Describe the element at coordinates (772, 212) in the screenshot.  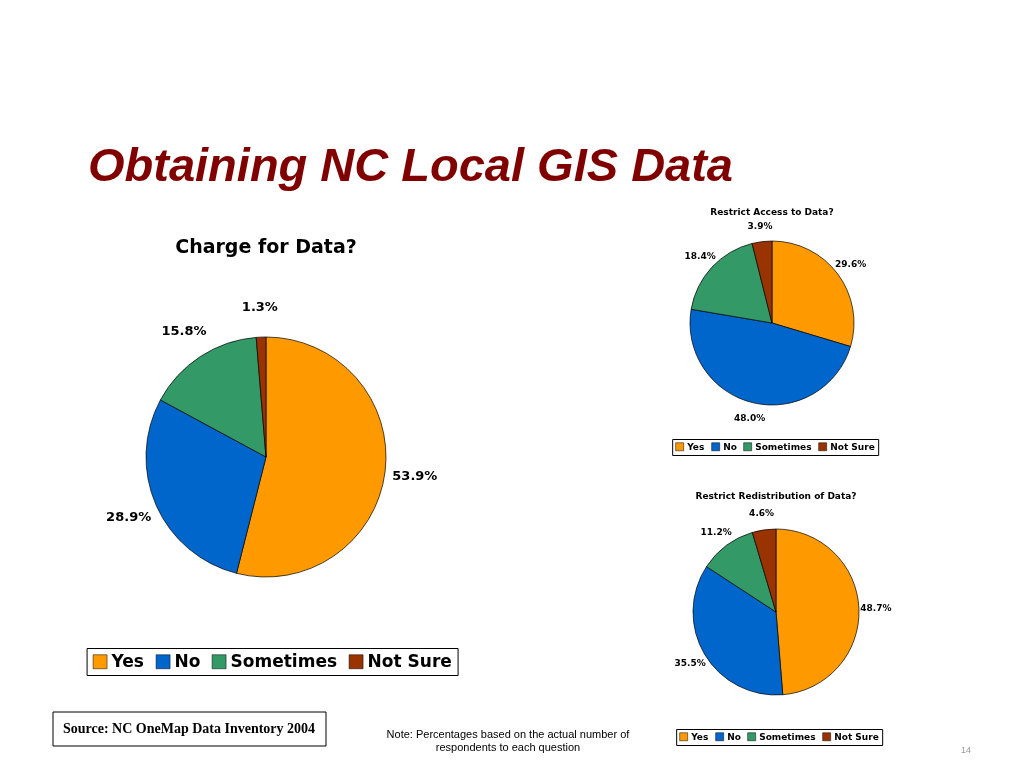
I see `chart-title: Restrict Access to Data?` at that location.